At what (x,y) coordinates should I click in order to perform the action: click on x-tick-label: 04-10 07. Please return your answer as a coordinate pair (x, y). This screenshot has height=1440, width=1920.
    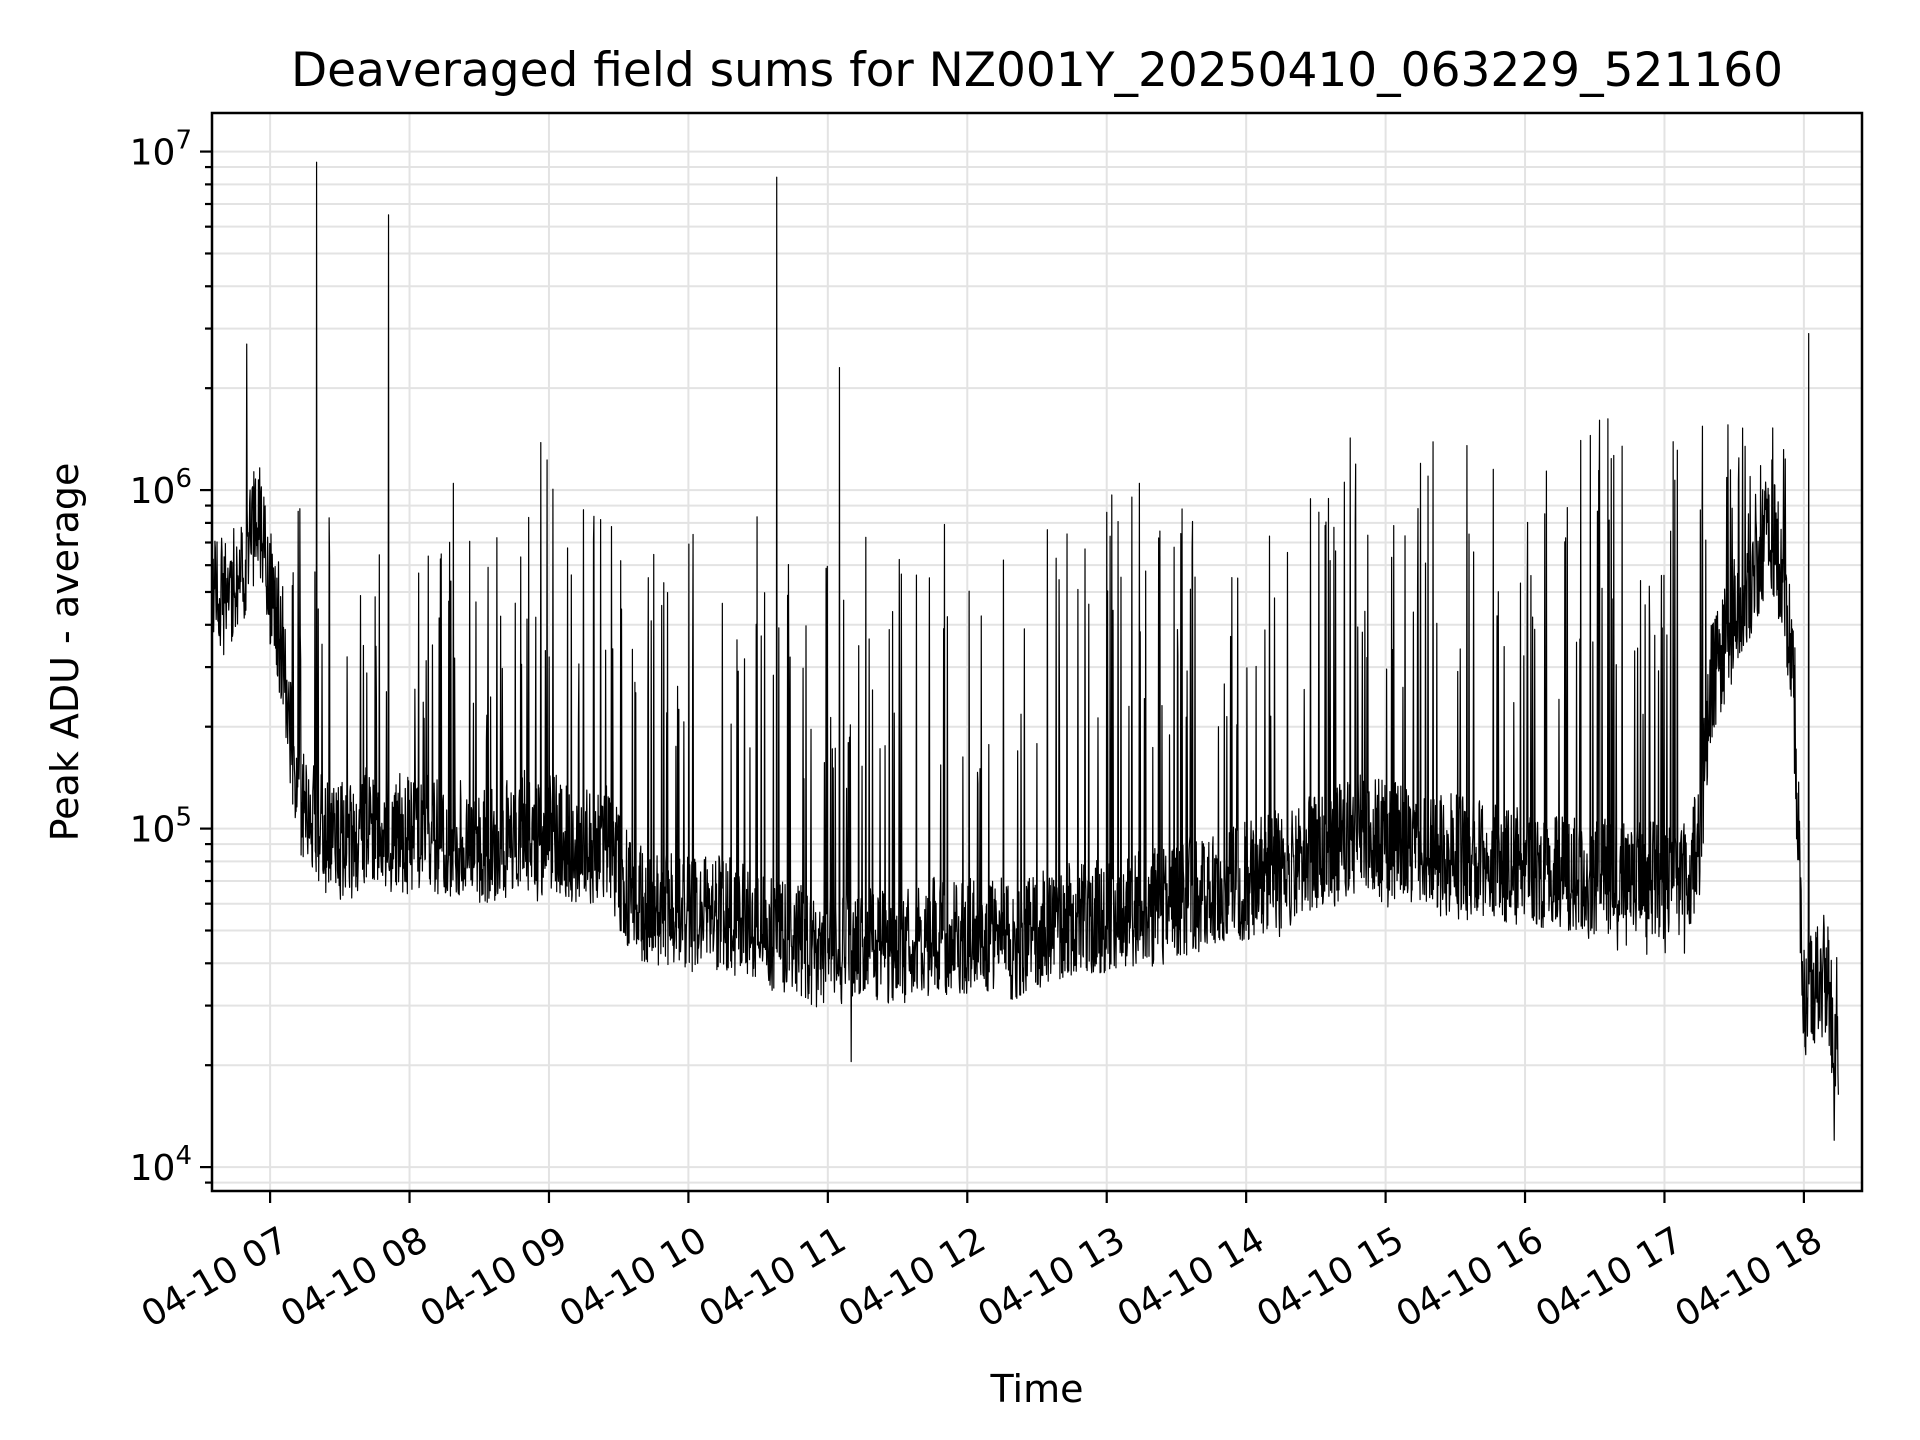
    Looking at the image, I should click on (215, 1277).